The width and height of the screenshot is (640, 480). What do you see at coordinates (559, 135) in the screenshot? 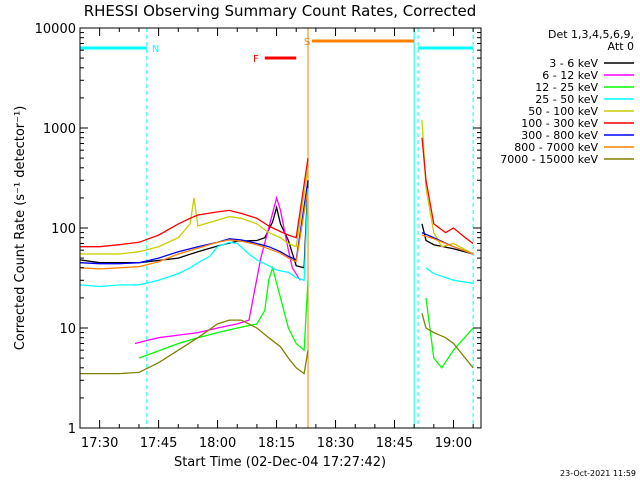
I see `legend-entry-label: 300 - 800 keV` at bounding box center [559, 135].